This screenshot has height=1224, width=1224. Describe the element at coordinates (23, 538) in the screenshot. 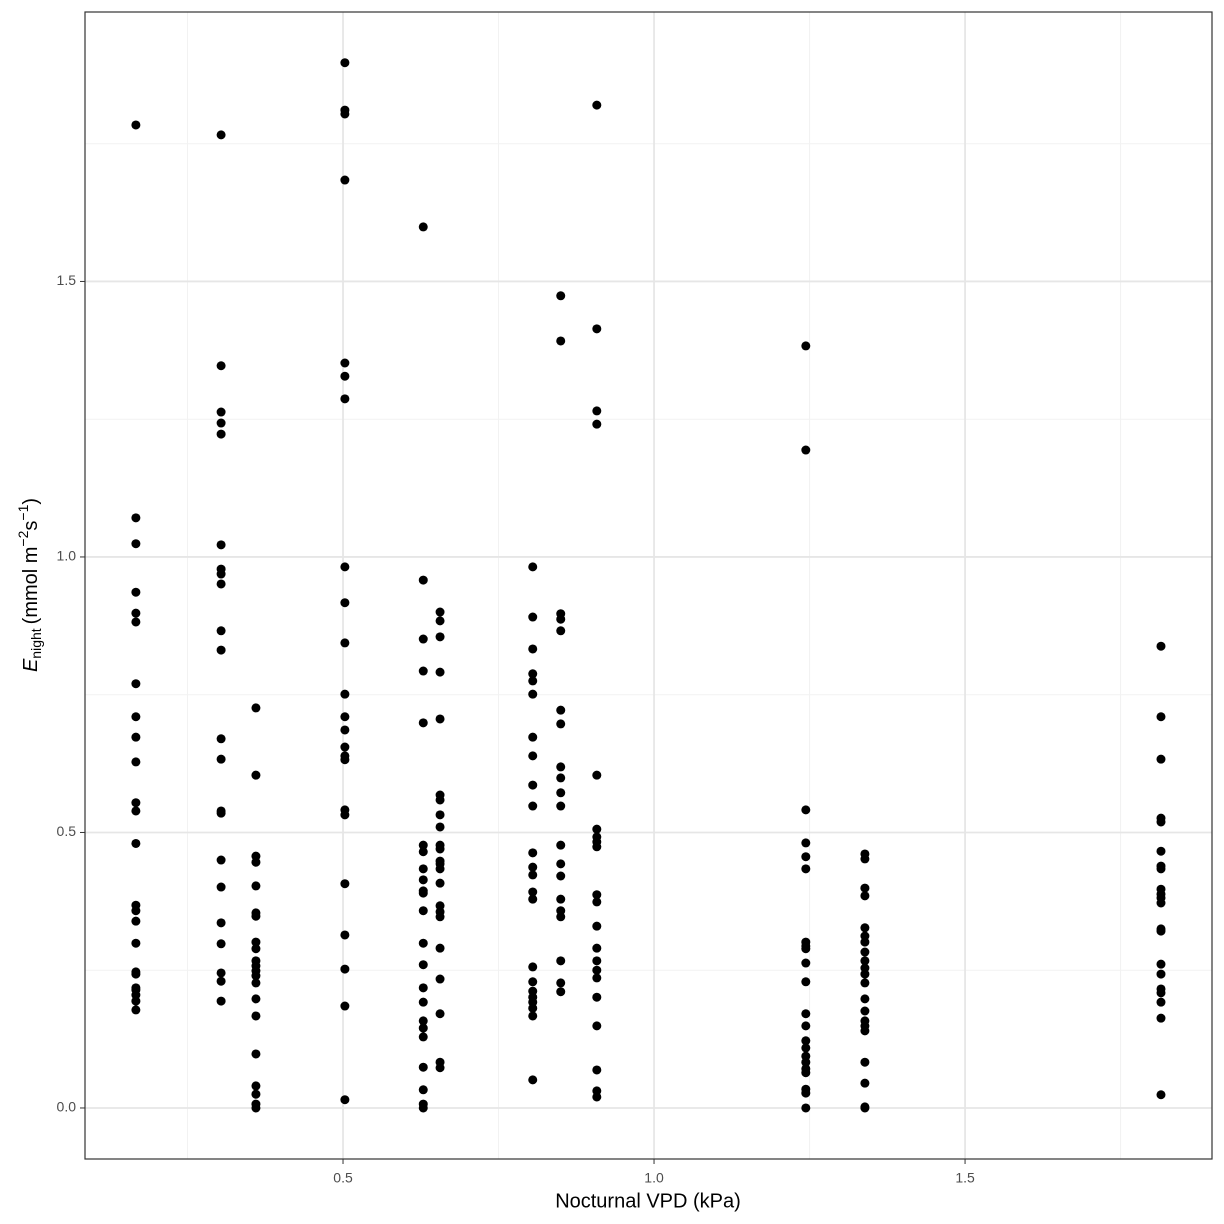

I see `y-sup: −2` at that location.